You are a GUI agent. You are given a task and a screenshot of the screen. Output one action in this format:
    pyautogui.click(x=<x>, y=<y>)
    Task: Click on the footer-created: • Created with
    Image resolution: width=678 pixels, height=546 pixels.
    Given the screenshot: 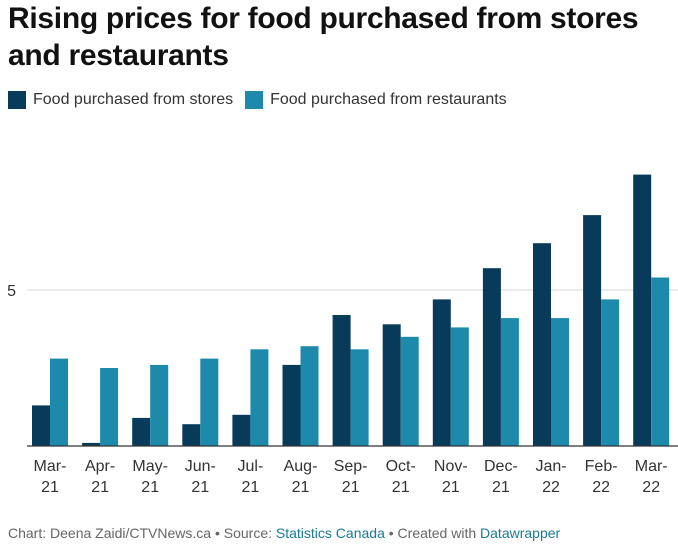 What is the action you would take?
    pyautogui.click(x=432, y=533)
    